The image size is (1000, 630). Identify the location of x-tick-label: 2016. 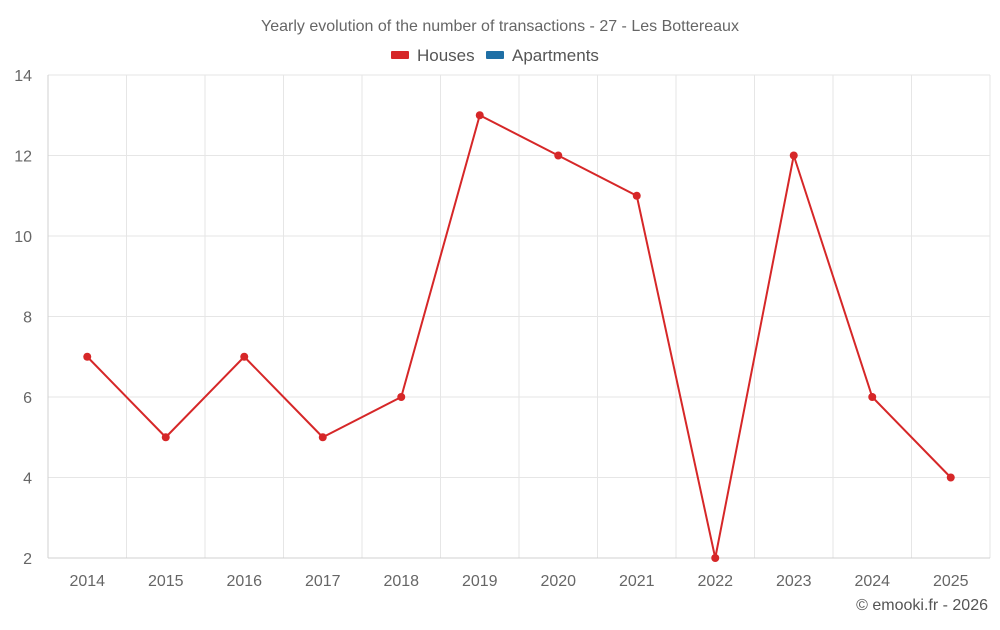
(244, 581).